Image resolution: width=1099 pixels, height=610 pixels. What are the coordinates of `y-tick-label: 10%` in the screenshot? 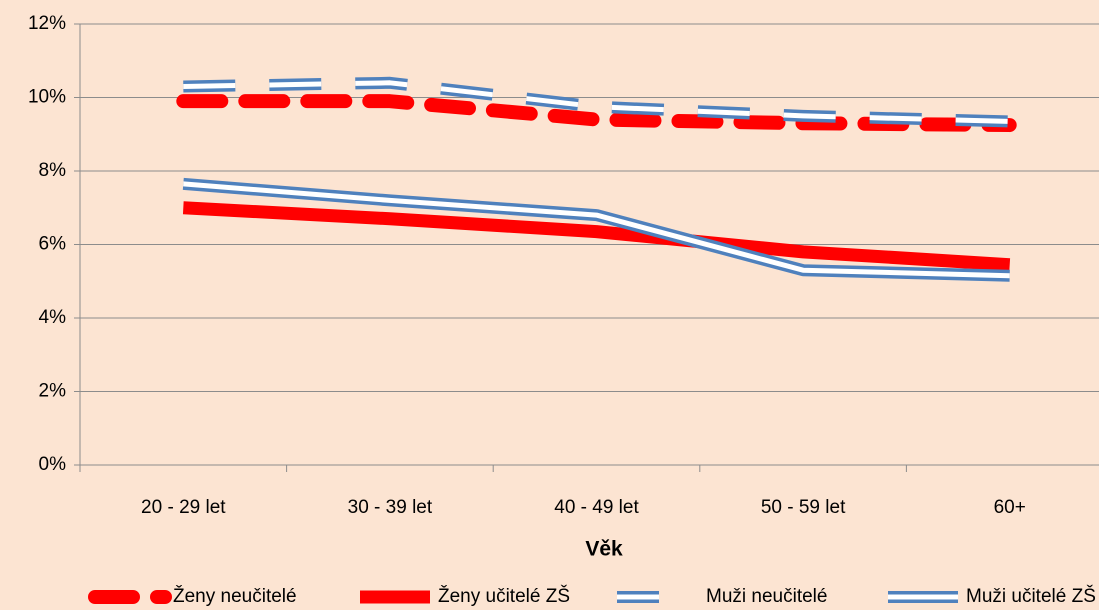 It's located at (47, 97).